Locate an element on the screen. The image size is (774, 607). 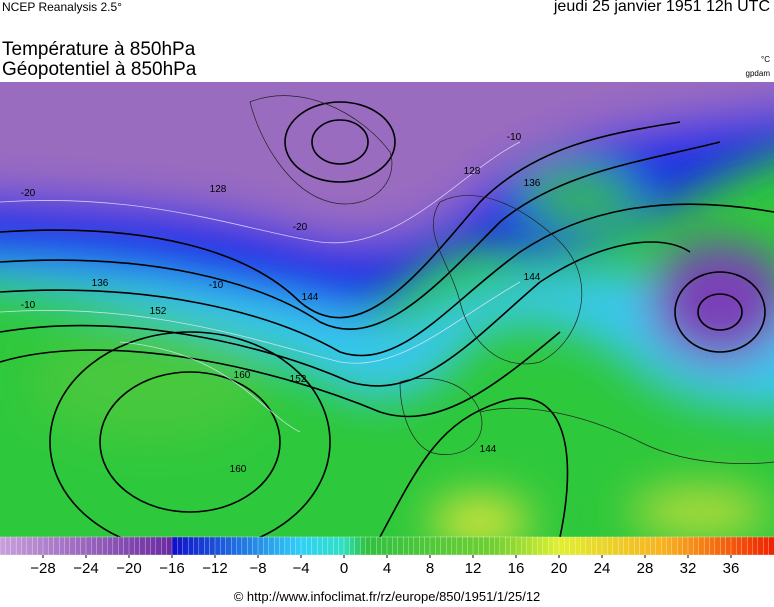
colorbar-tick-label: −28 is located at coordinates (42, 568).